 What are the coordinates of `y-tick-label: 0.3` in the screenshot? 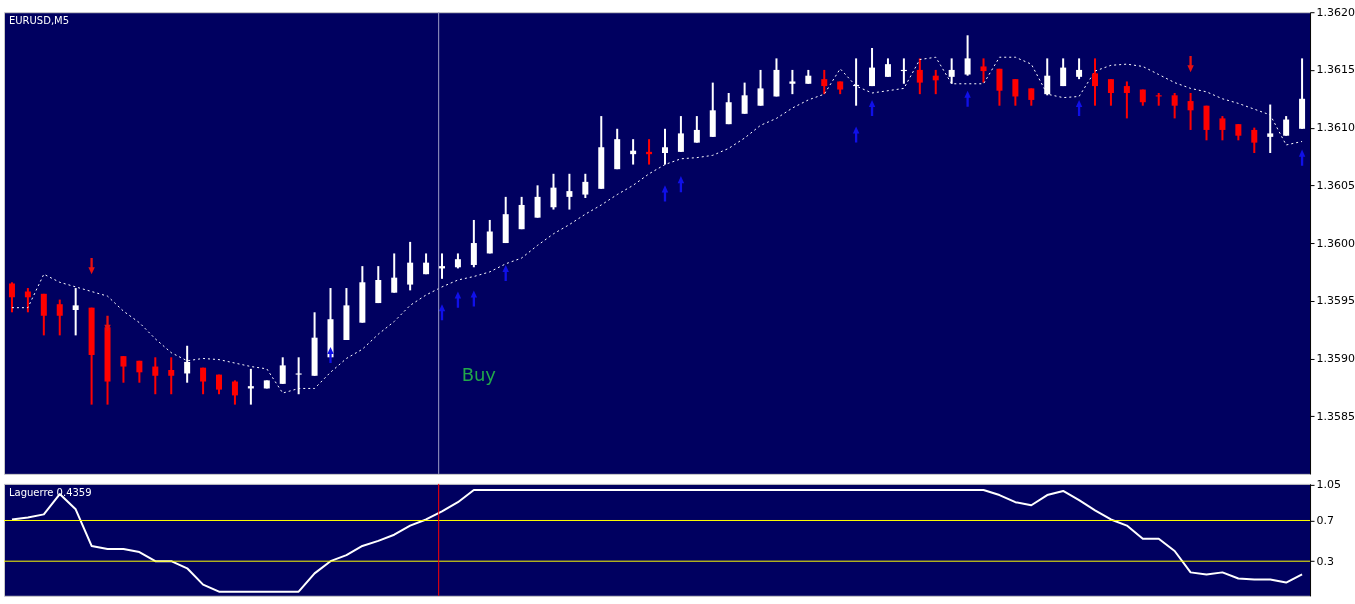 It's located at (1325, 561).